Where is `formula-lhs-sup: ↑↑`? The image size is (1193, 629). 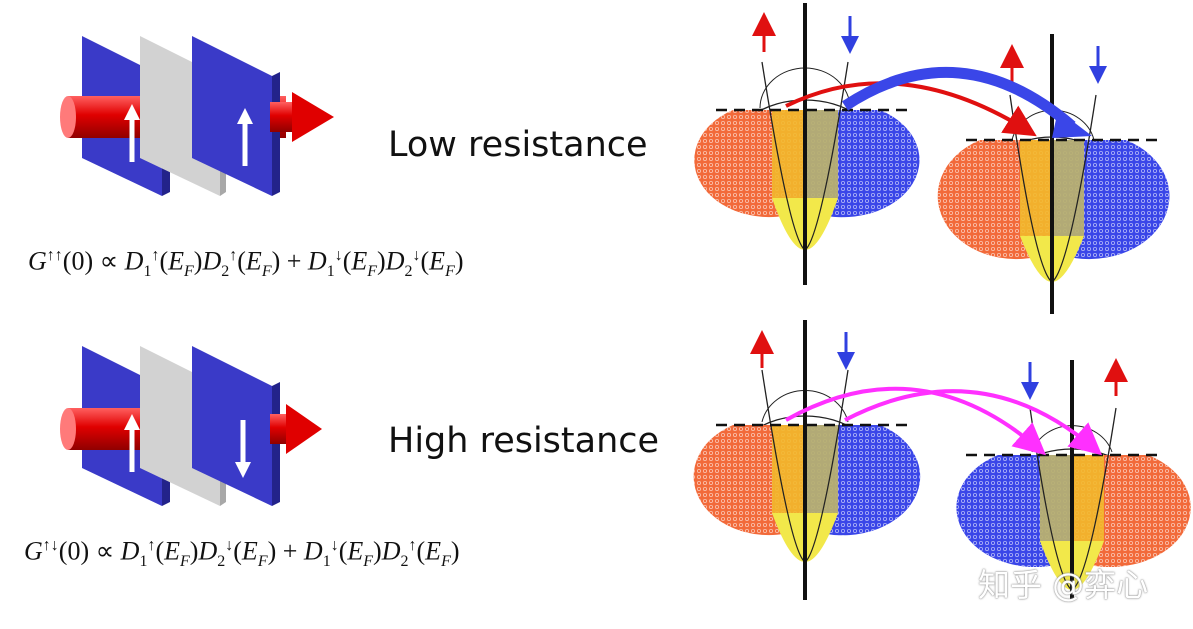 formula-lhs-sup: ↑↑ is located at coordinates (54, 255).